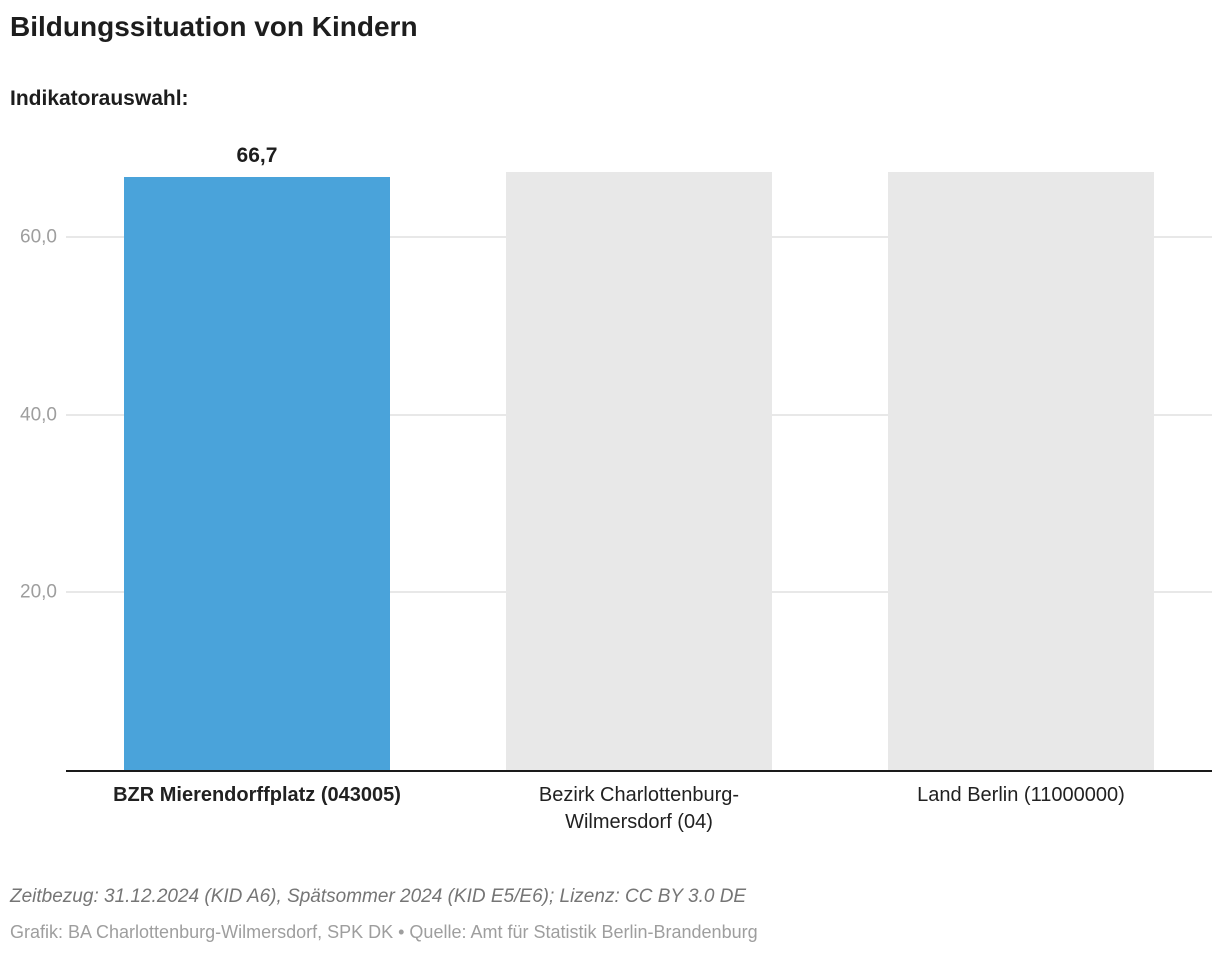  Describe the element at coordinates (38, 592) in the screenshot. I see `y-axis-tick-label: 20,0` at that location.